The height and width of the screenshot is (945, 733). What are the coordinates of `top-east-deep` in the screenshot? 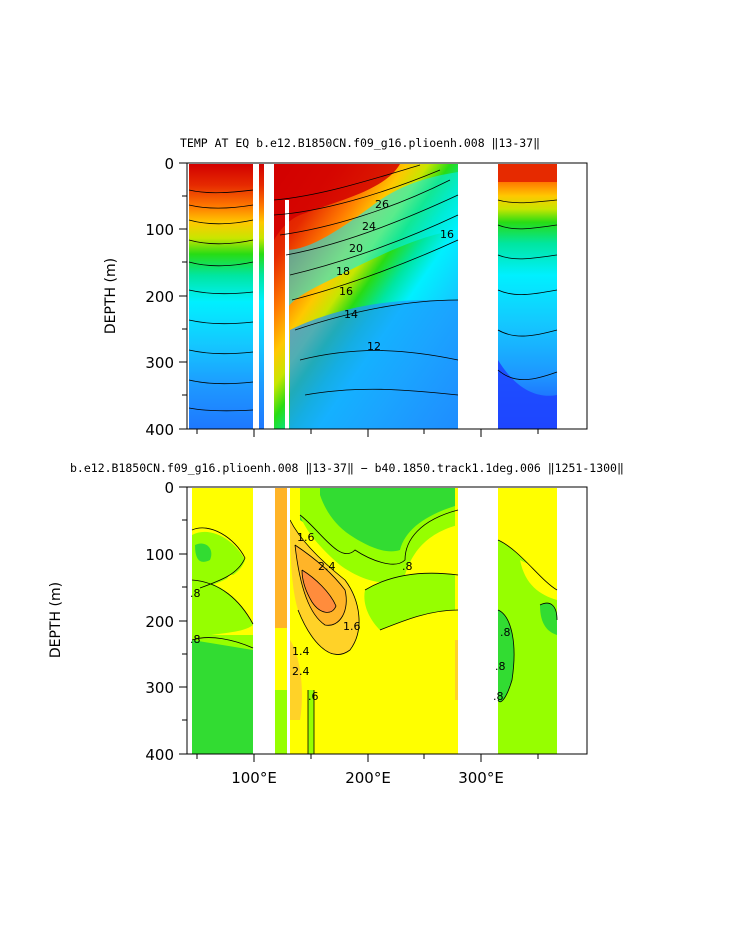 It's located at (527, 394).